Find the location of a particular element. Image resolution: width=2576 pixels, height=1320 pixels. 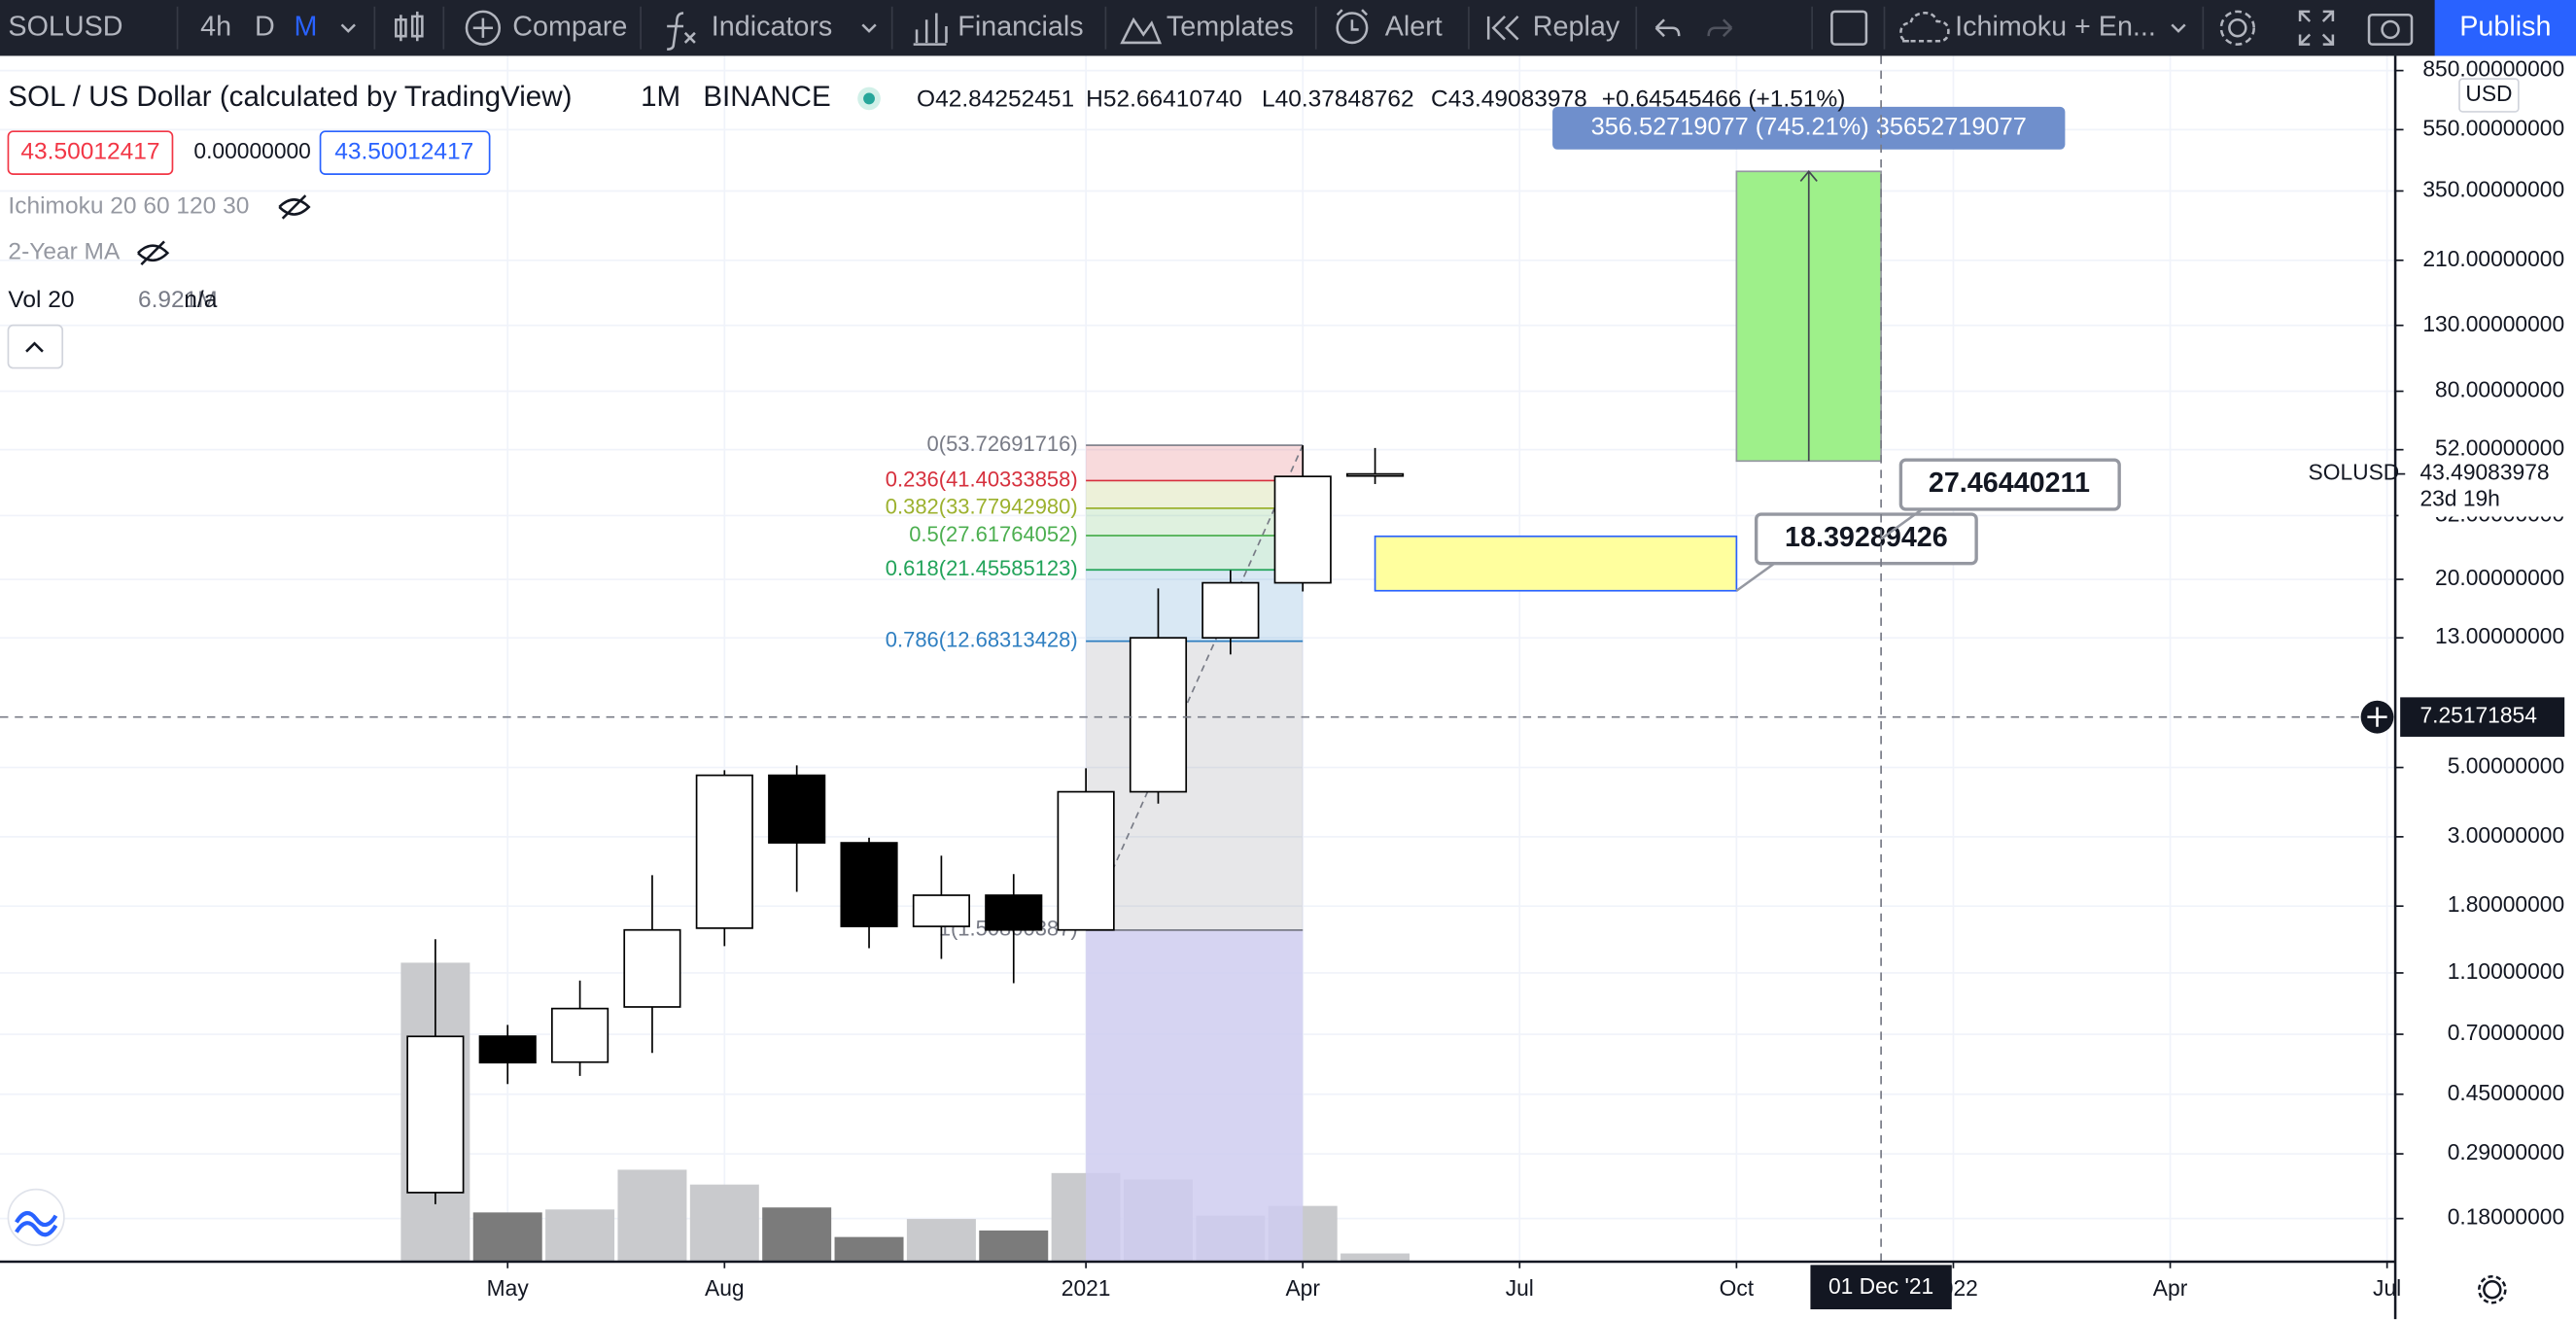

indicator-name: 2-Year MA is located at coordinates (64, 252).